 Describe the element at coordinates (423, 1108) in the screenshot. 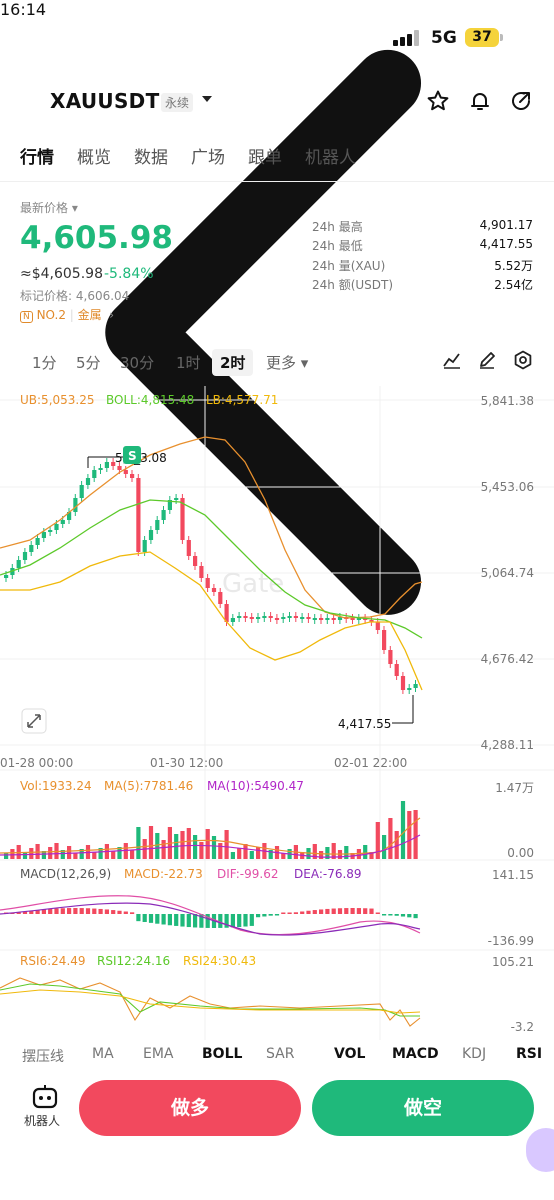

I see `short-button: 做空` at that location.